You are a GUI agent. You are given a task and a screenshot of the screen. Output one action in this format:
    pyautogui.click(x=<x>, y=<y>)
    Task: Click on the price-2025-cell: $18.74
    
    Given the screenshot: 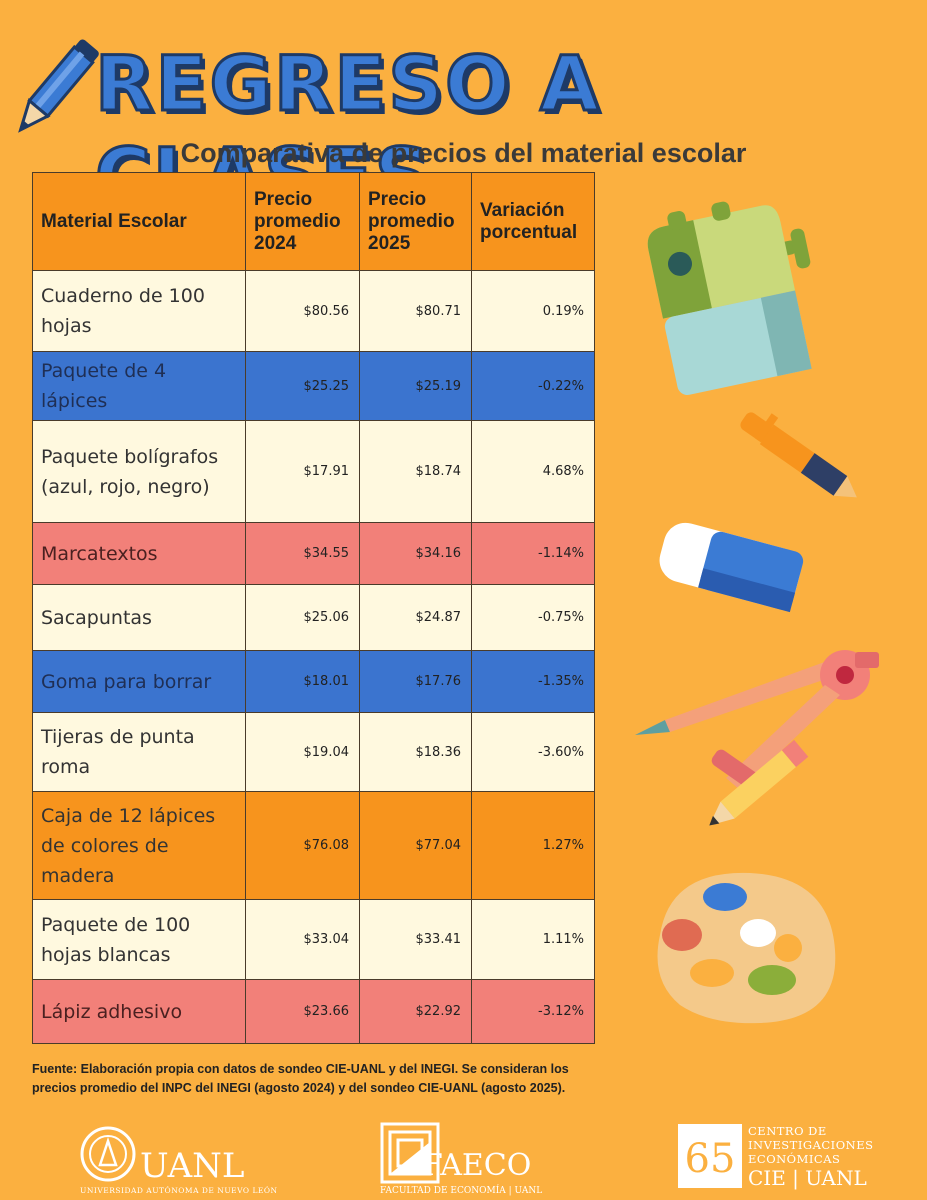 What is the action you would take?
    pyautogui.click(x=415, y=471)
    